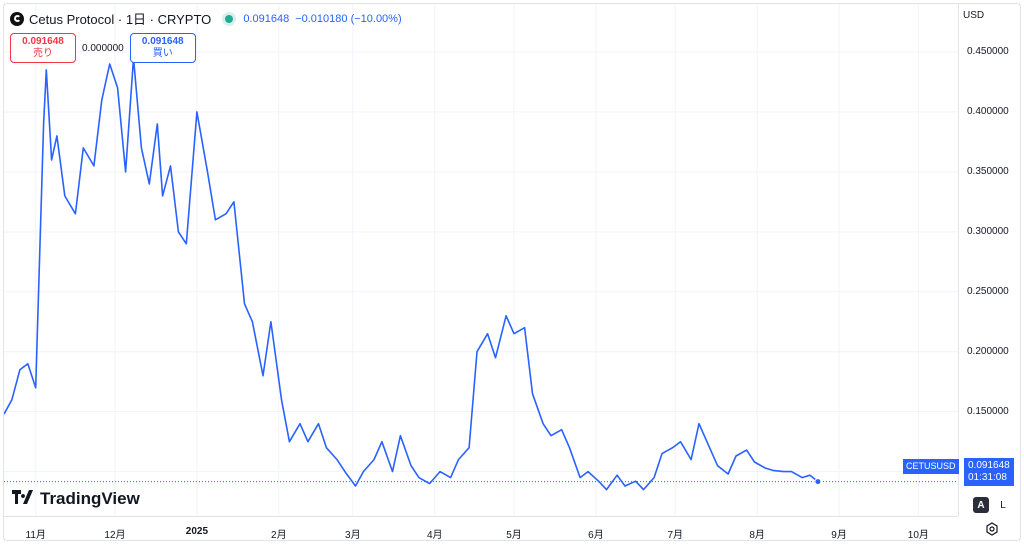 The width and height of the screenshot is (1024, 544). What do you see at coordinates (434, 535) in the screenshot?
I see `time-tick-label: 4月` at bounding box center [434, 535].